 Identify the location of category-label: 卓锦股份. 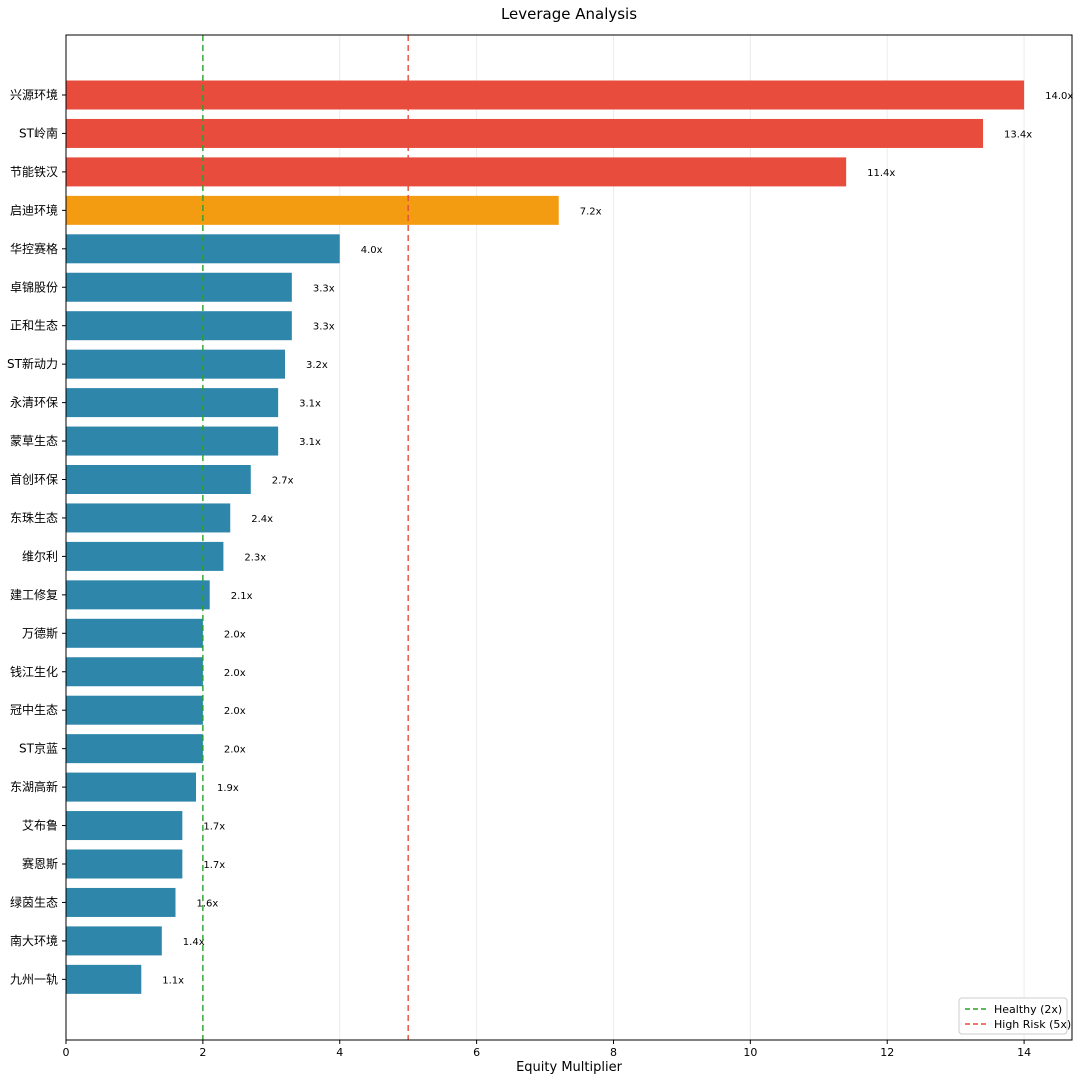
(34, 287).